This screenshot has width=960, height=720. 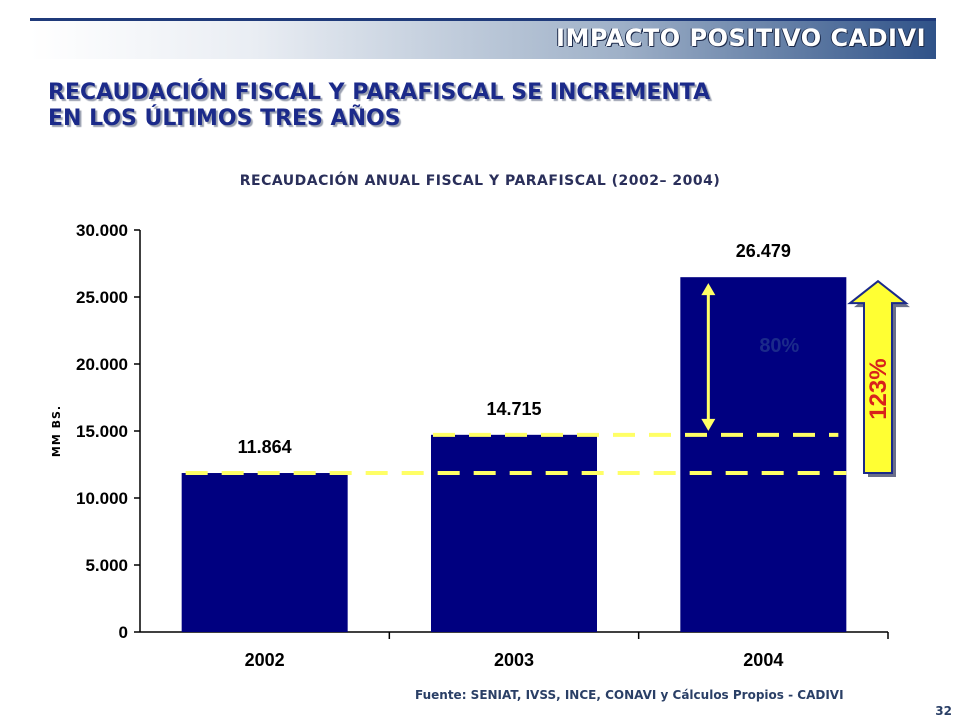 What do you see at coordinates (513, 409) in the screenshot?
I see `data-label-2003: 14.715` at bounding box center [513, 409].